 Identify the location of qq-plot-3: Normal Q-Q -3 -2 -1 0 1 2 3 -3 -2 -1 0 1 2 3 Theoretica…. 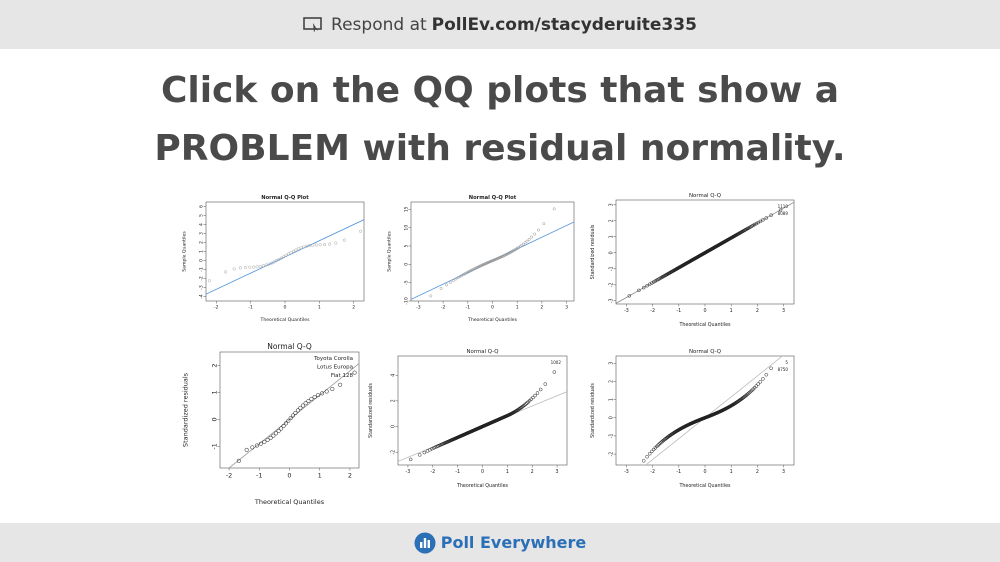
(698, 260).